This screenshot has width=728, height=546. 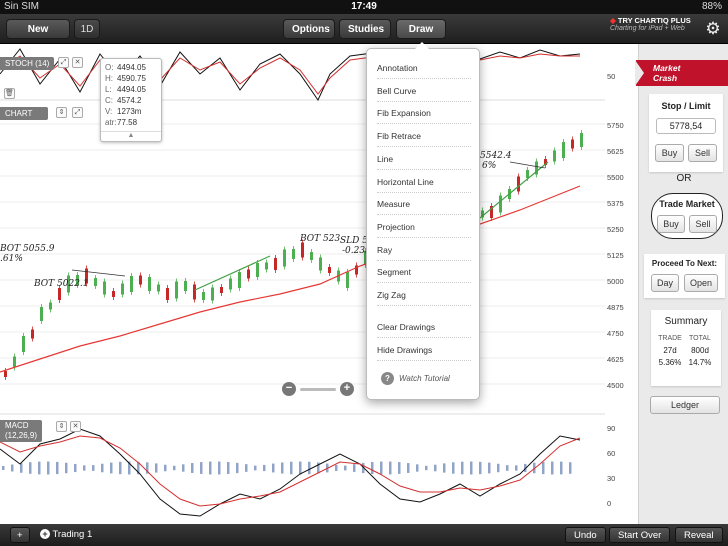 I want to click on stop-limit-card: Stop / Limit 5778,54 Buy Sell, so click(x=686, y=133).